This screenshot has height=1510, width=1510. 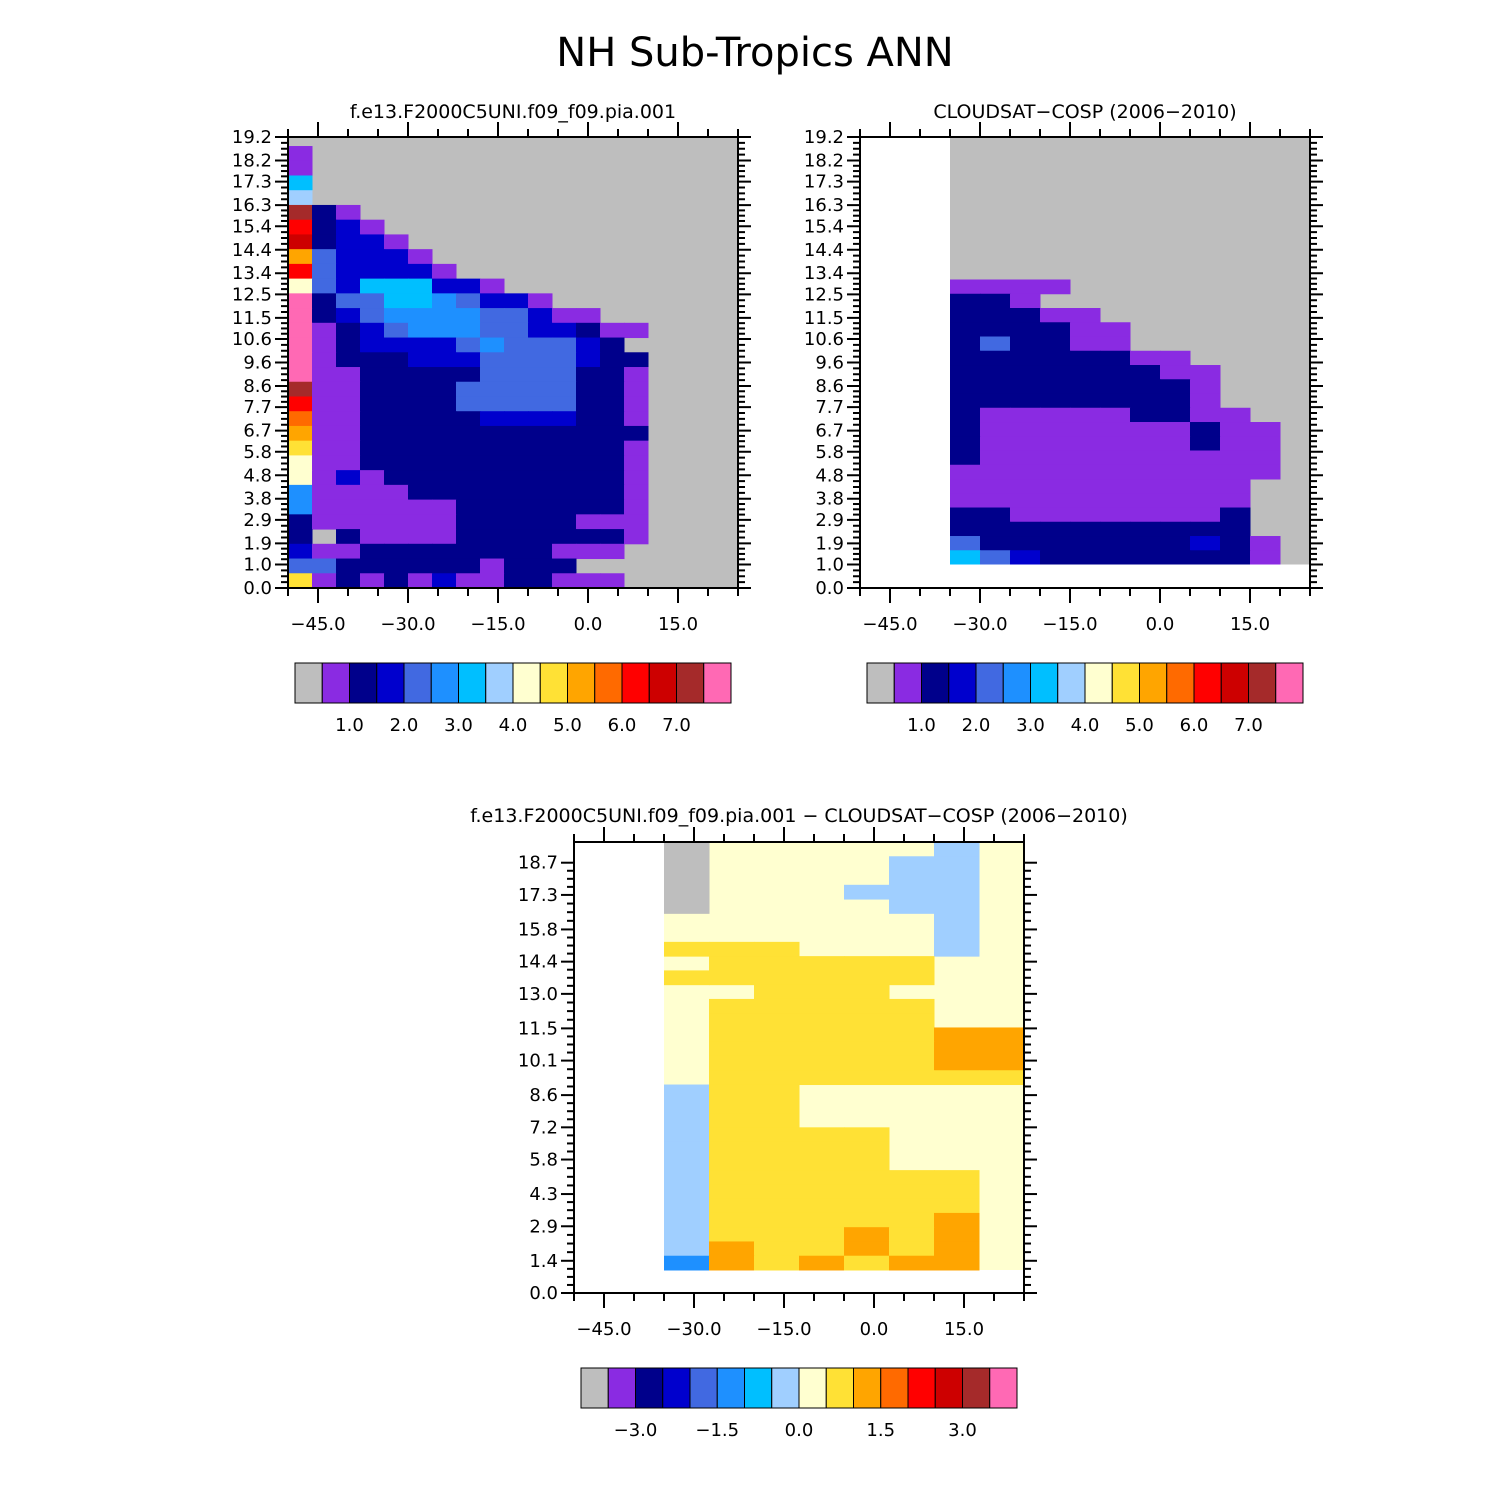 What do you see at coordinates (1069, 624) in the screenshot?
I see `x-tick-label: −15.0` at bounding box center [1069, 624].